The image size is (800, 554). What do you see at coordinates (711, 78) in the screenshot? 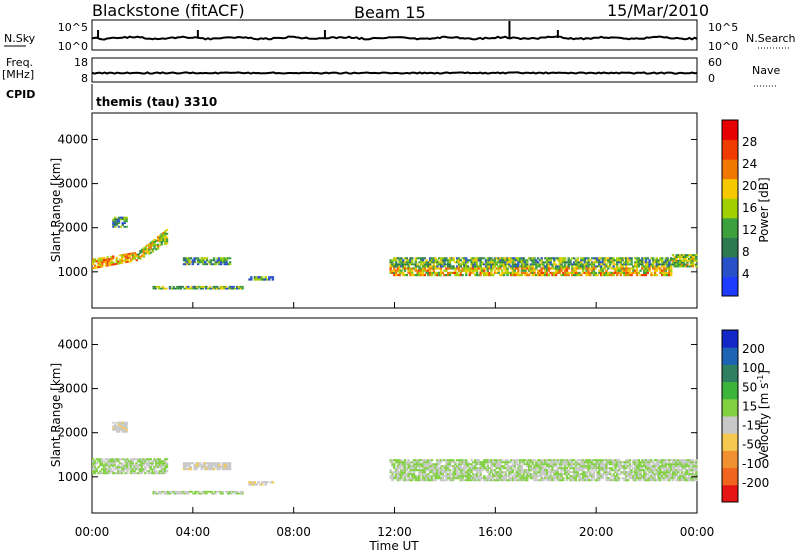
I see `nave-tick-bottom: 0` at bounding box center [711, 78].